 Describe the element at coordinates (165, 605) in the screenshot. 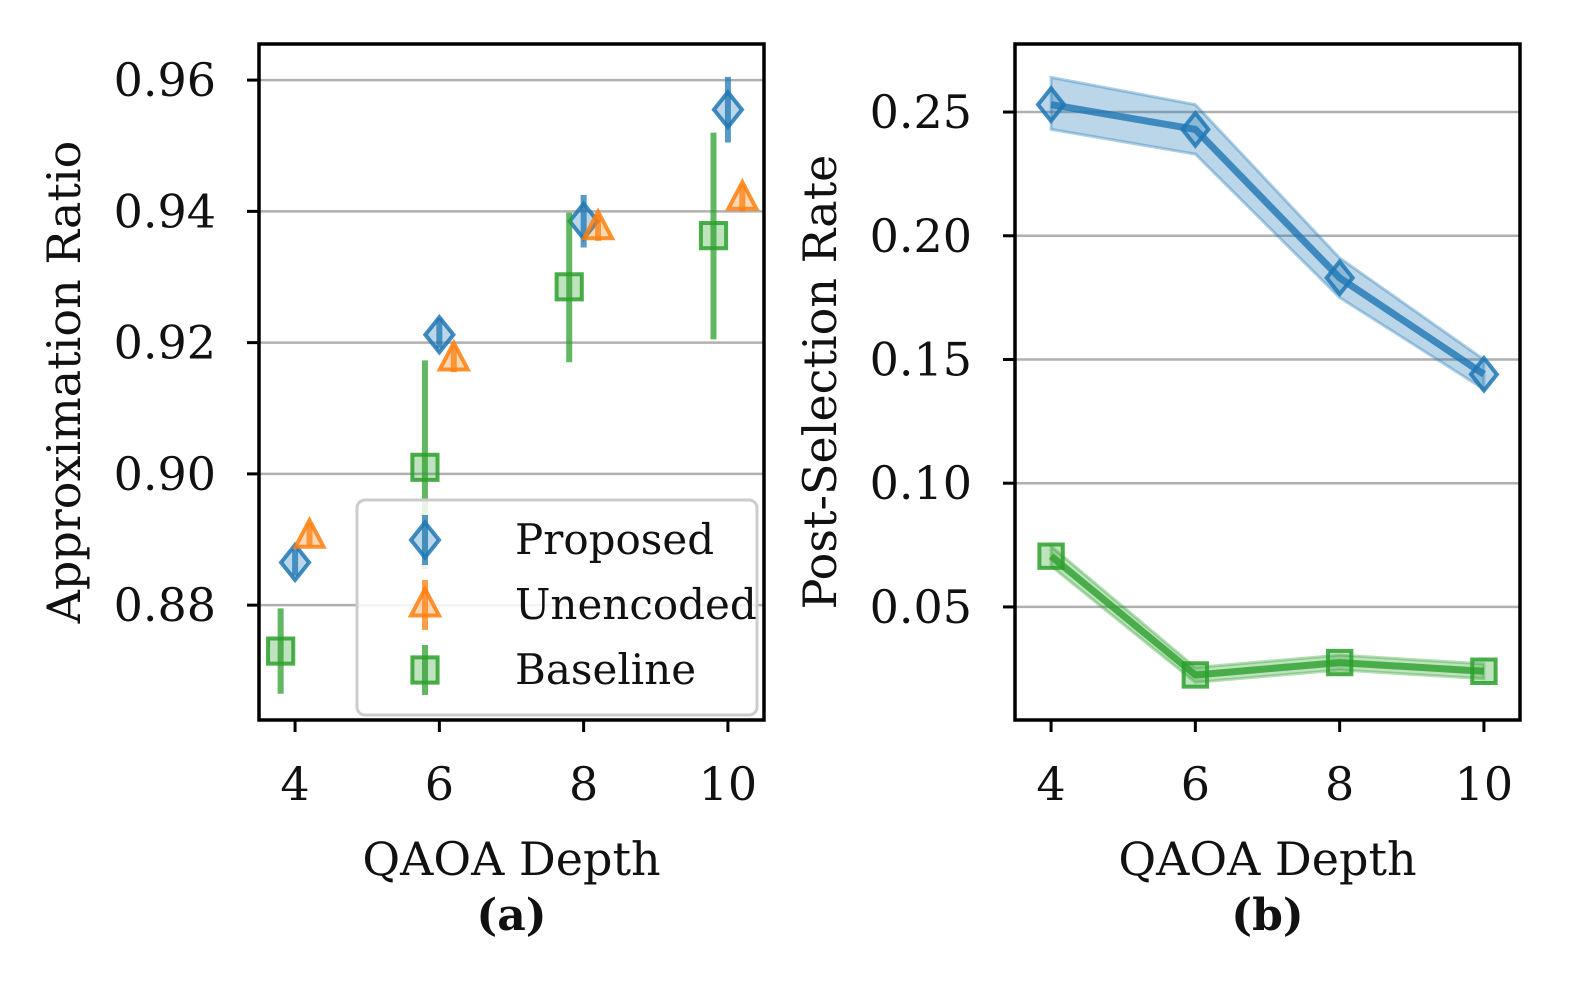

I see `y-tick-label: 0.88` at that location.